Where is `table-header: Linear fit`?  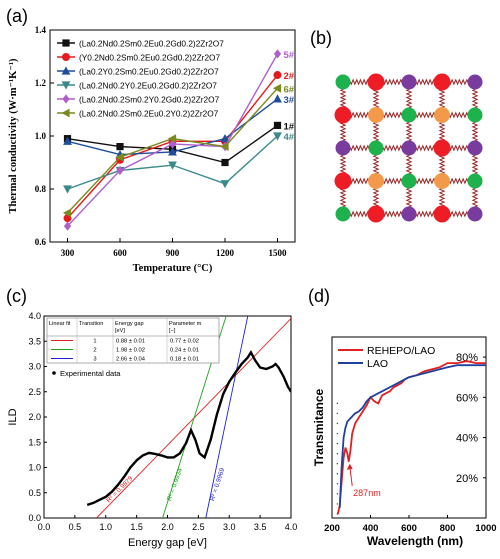
table-header: Linear fit is located at coordinates (60, 324).